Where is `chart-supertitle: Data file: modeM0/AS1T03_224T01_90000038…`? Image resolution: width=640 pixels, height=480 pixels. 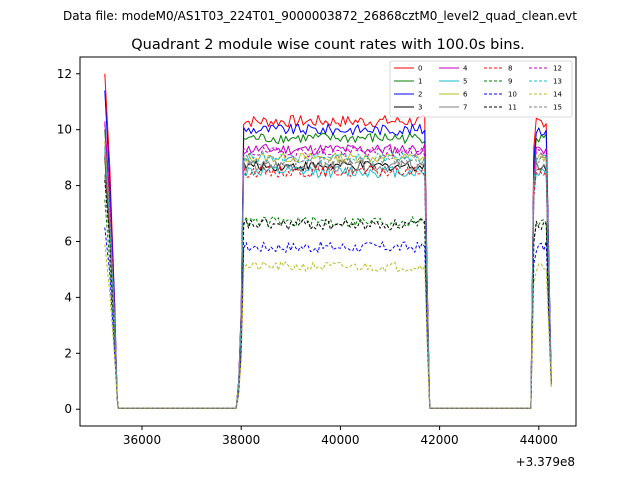 chart-supertitle: Data file: modeM0/AS1T03_224T01_90000038… is located at coordinates (320, 16).